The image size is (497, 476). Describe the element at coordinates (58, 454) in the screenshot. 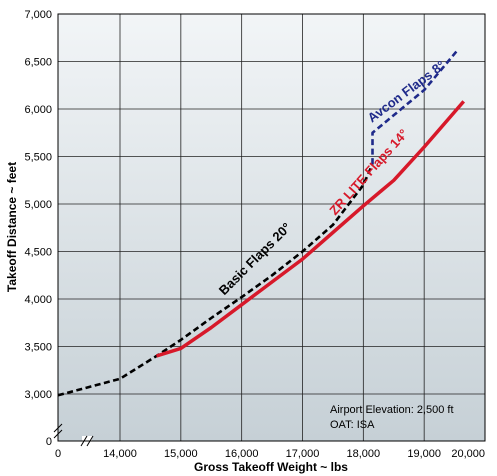

I see `x-tick-label: 0` at that location.